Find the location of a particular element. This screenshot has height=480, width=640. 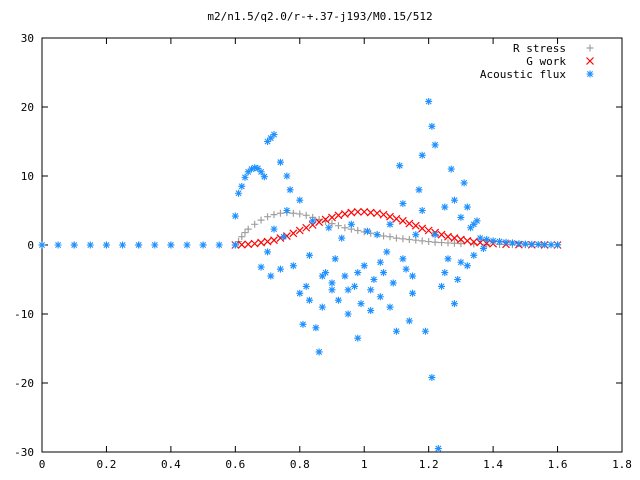

x-tick-label: 0.2 is located at coordinates (107, 464).